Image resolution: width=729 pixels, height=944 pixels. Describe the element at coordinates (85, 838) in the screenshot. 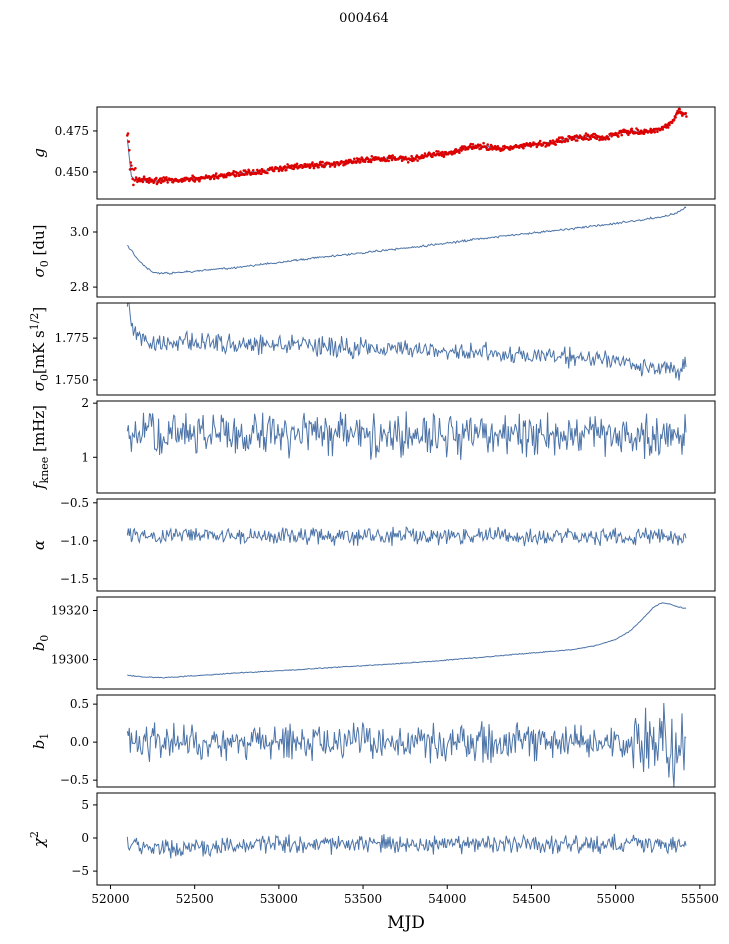

I see `y-tick-label: 0` at that location.